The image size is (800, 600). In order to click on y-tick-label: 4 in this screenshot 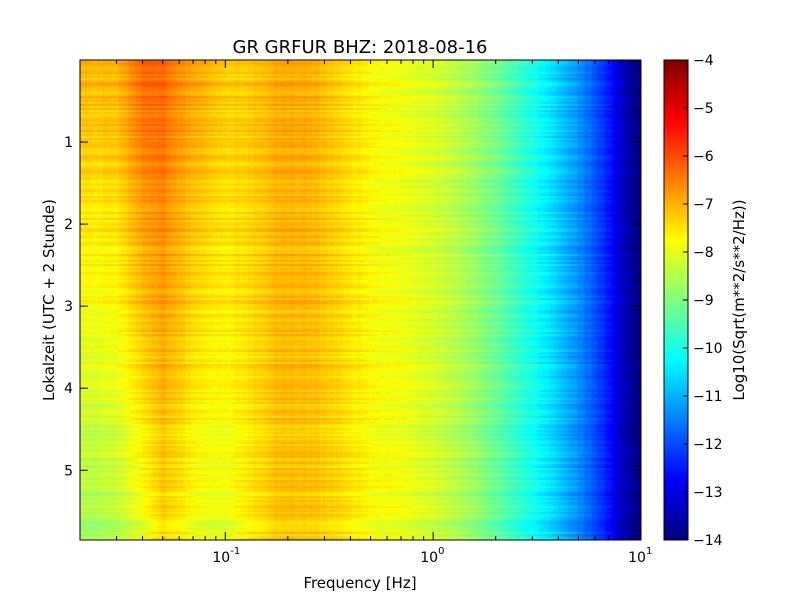, I will do `click(68, 389)`.